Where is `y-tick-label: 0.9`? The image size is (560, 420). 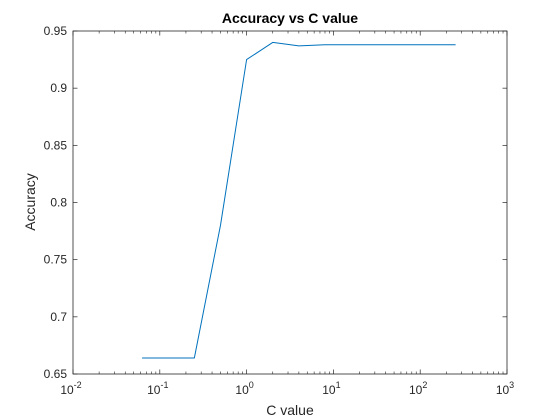 y-tick-label: 0.9 is located at coordinates (58, 88).